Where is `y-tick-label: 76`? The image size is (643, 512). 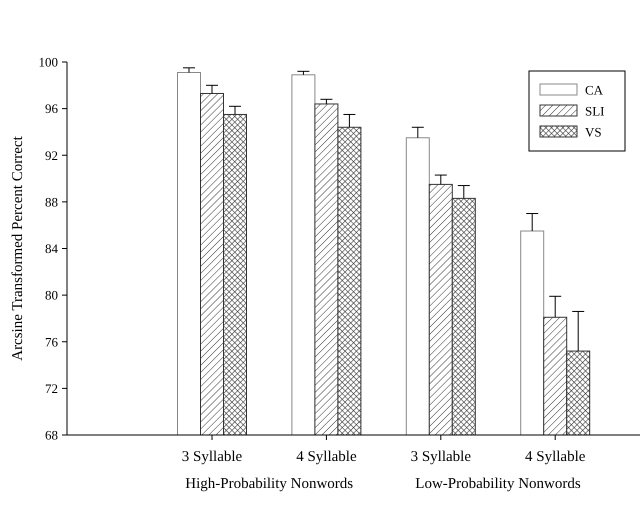 y-tick-label: 76 is located at coordinates (51, 342).